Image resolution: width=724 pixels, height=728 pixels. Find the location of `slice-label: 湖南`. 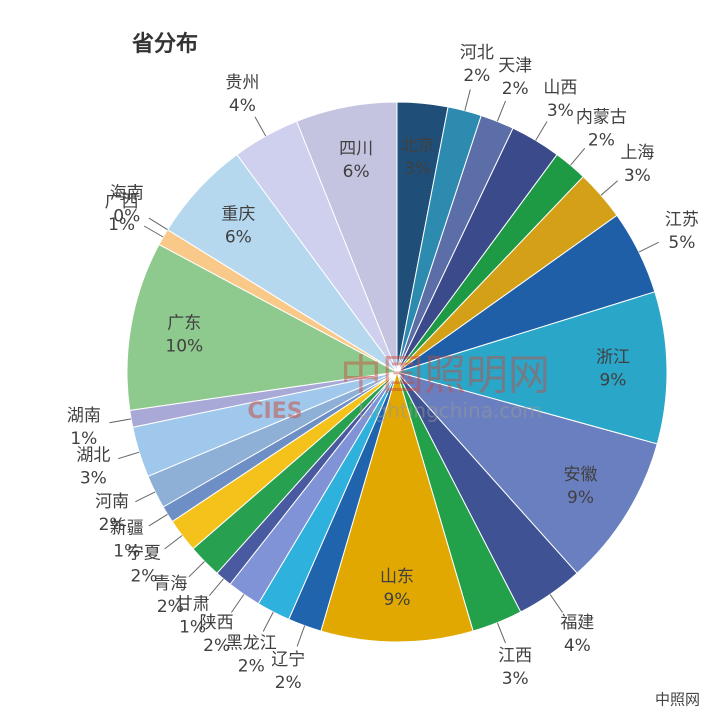

slice-label: 湖南 is located at coordinates (84, 416).